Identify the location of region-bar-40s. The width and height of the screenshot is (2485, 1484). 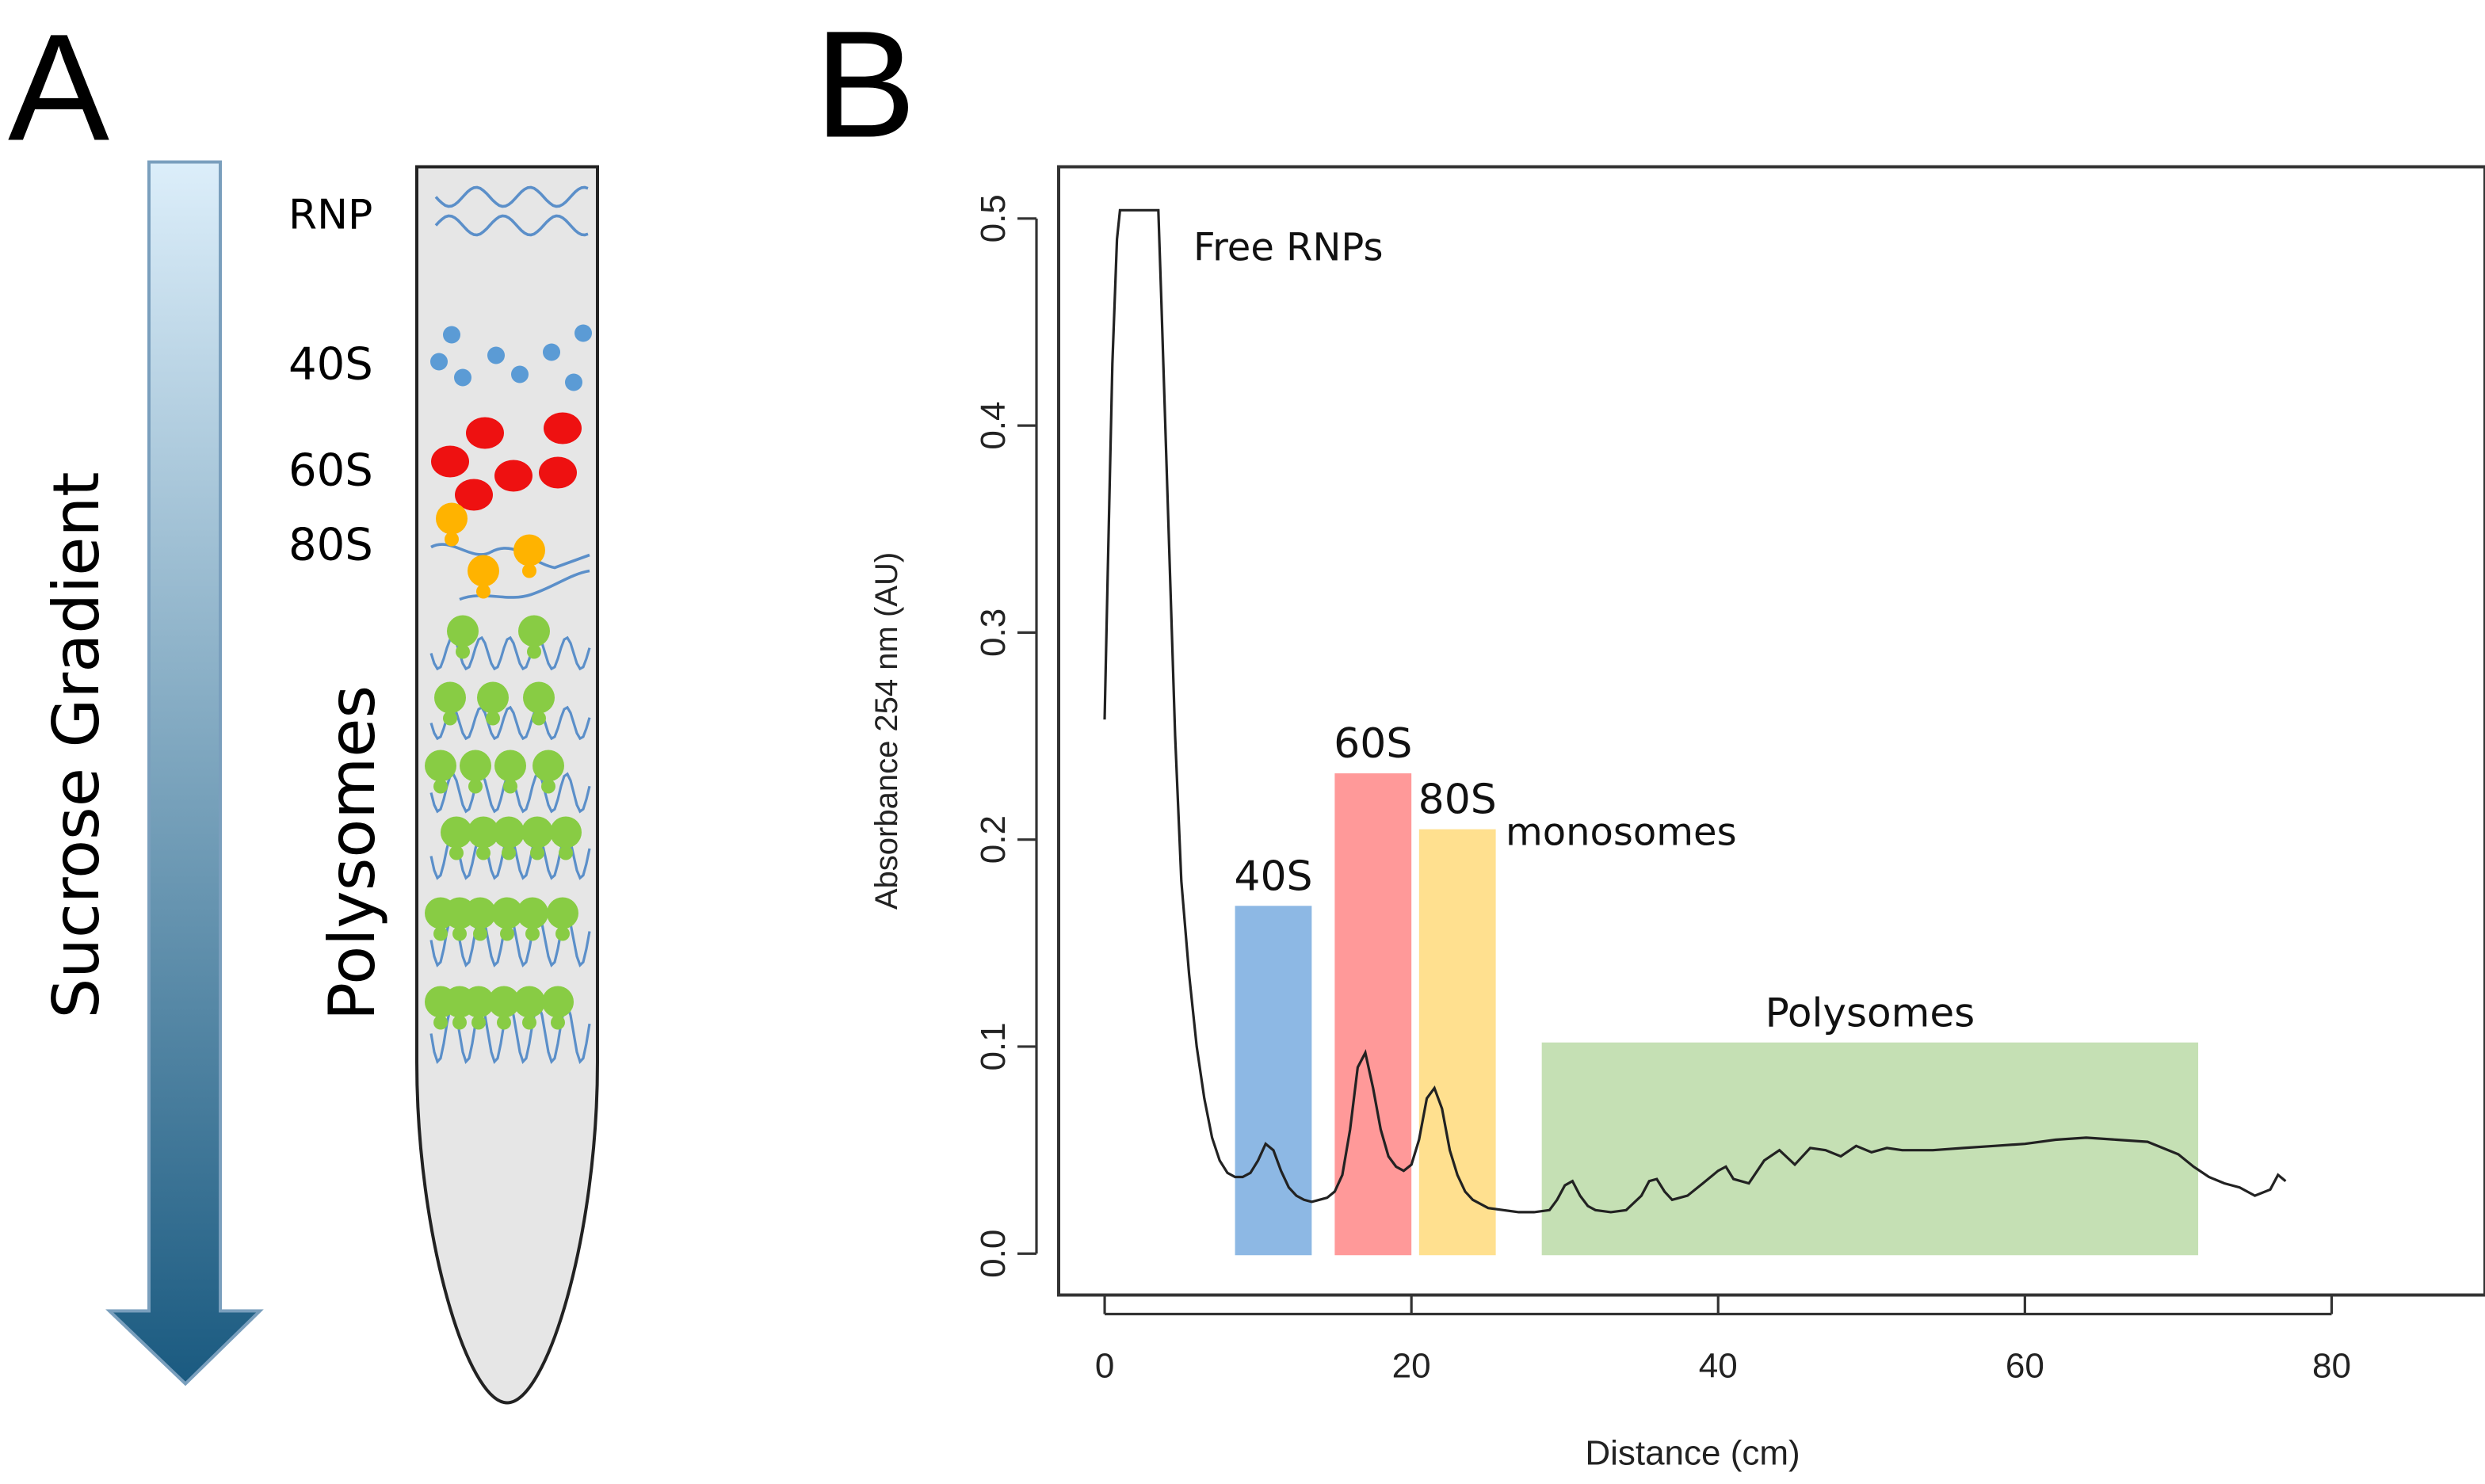
(1274, 1081).